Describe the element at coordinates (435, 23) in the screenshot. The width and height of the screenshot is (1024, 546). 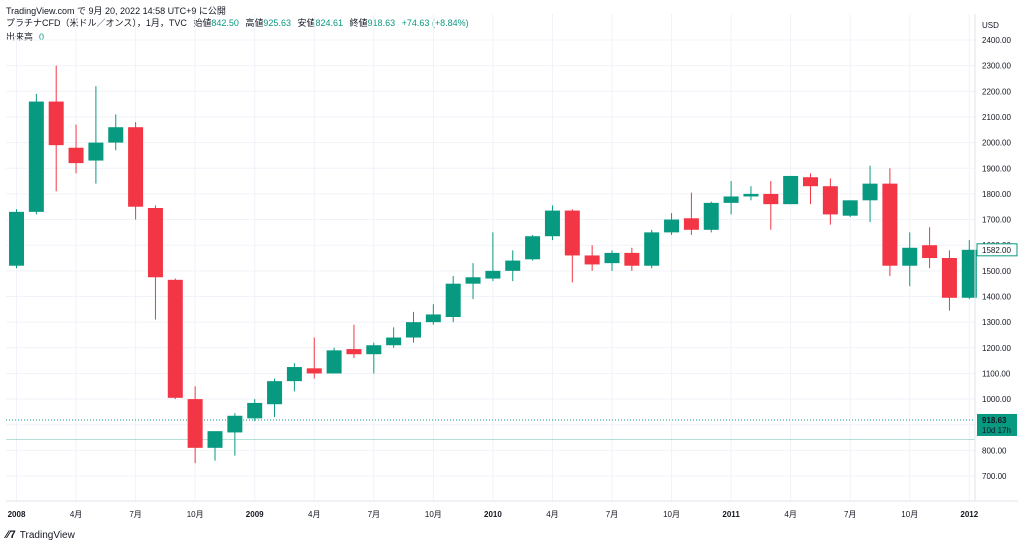
I see `change-value: +74.63 (+8.84%)` at that location.